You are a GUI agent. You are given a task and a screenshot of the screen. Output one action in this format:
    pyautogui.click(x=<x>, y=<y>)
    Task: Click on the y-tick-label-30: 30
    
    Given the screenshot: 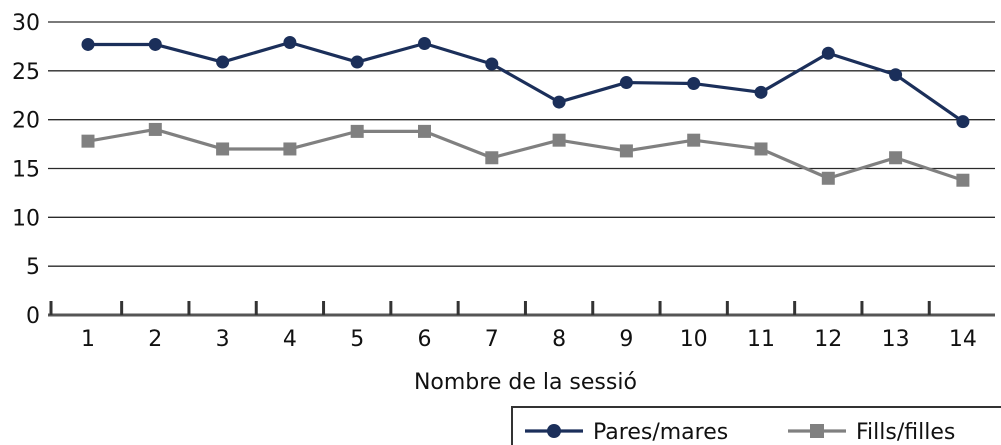 What is the action you would take?
    pyautogui.click(x=26, y=23)
    